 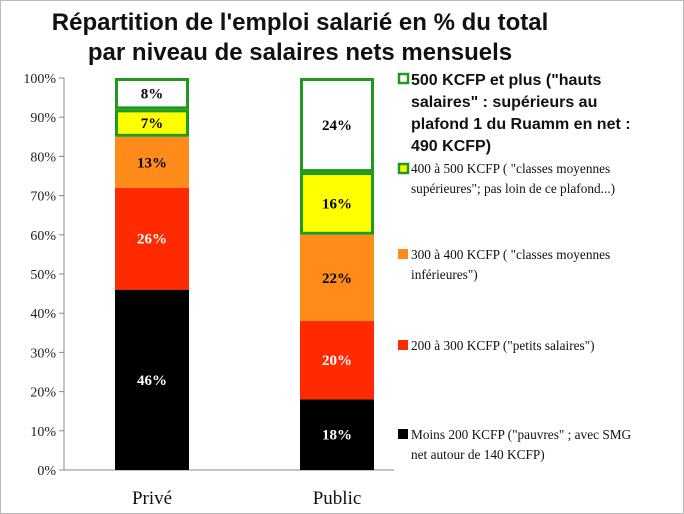 What do you see at coordinates (337, 498) in the screenshot?
I see `x-category-label: Public` at bounding box center [337, 498].